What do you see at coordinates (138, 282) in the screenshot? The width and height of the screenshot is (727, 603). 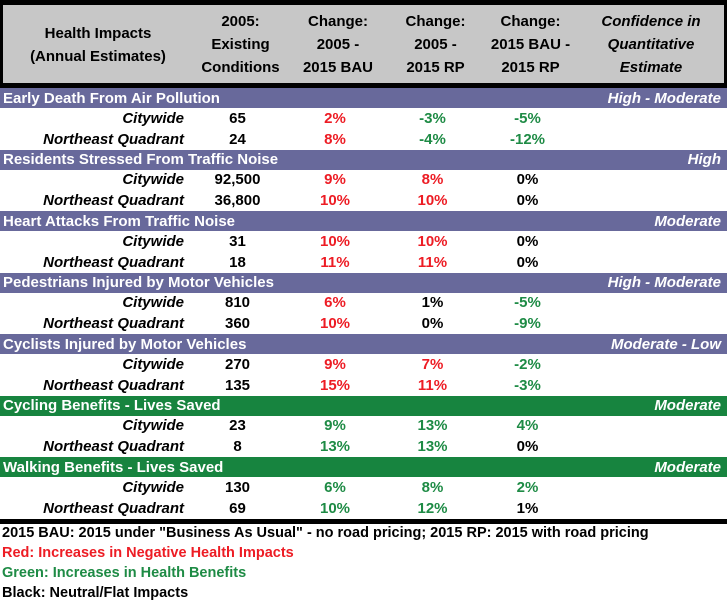 I see `section-title: Pedestrians Injured by Motor Vehicles` at bounding box center [138, 282].